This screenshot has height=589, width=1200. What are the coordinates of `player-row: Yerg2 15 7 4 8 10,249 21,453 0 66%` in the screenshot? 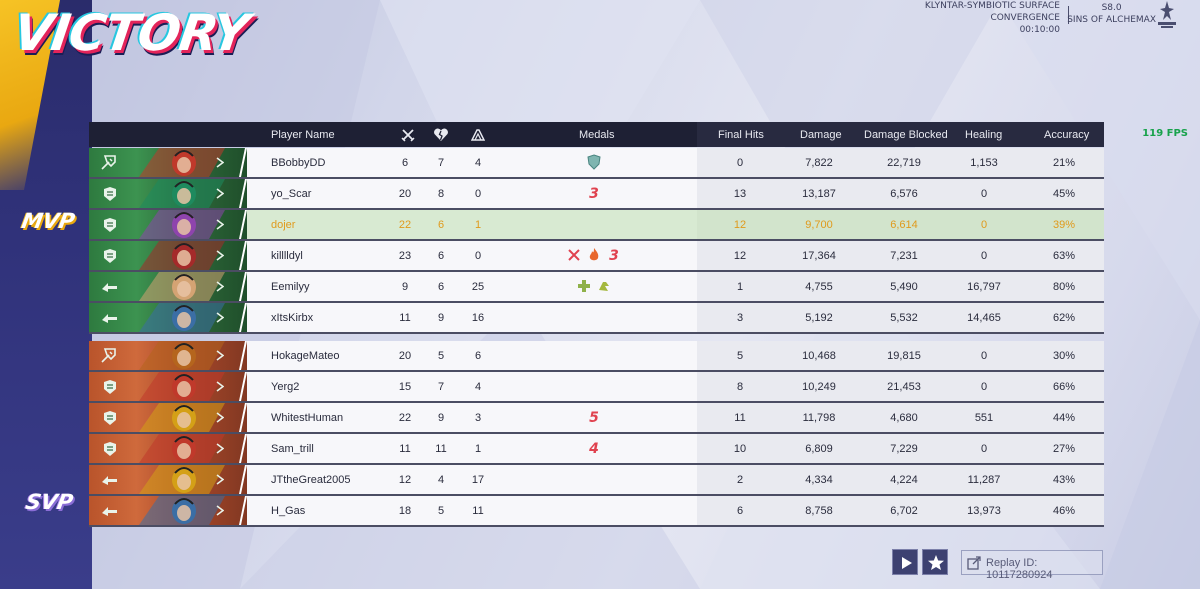 It's located at (596, 387).